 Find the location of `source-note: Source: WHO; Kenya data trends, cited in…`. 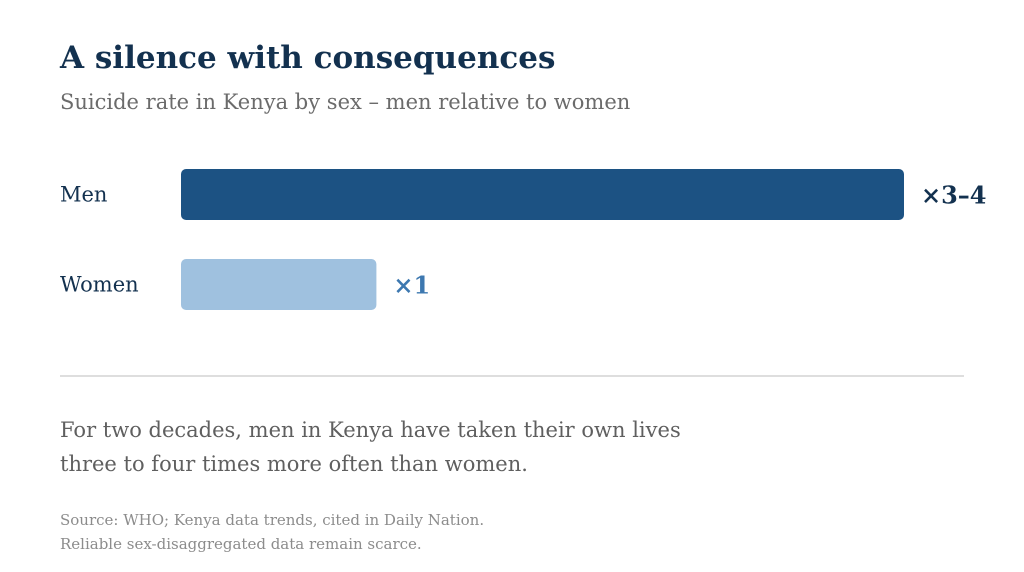

source-note: Source: WHO; Kenya data trends, cited in… is located at coordinates (272, 532).